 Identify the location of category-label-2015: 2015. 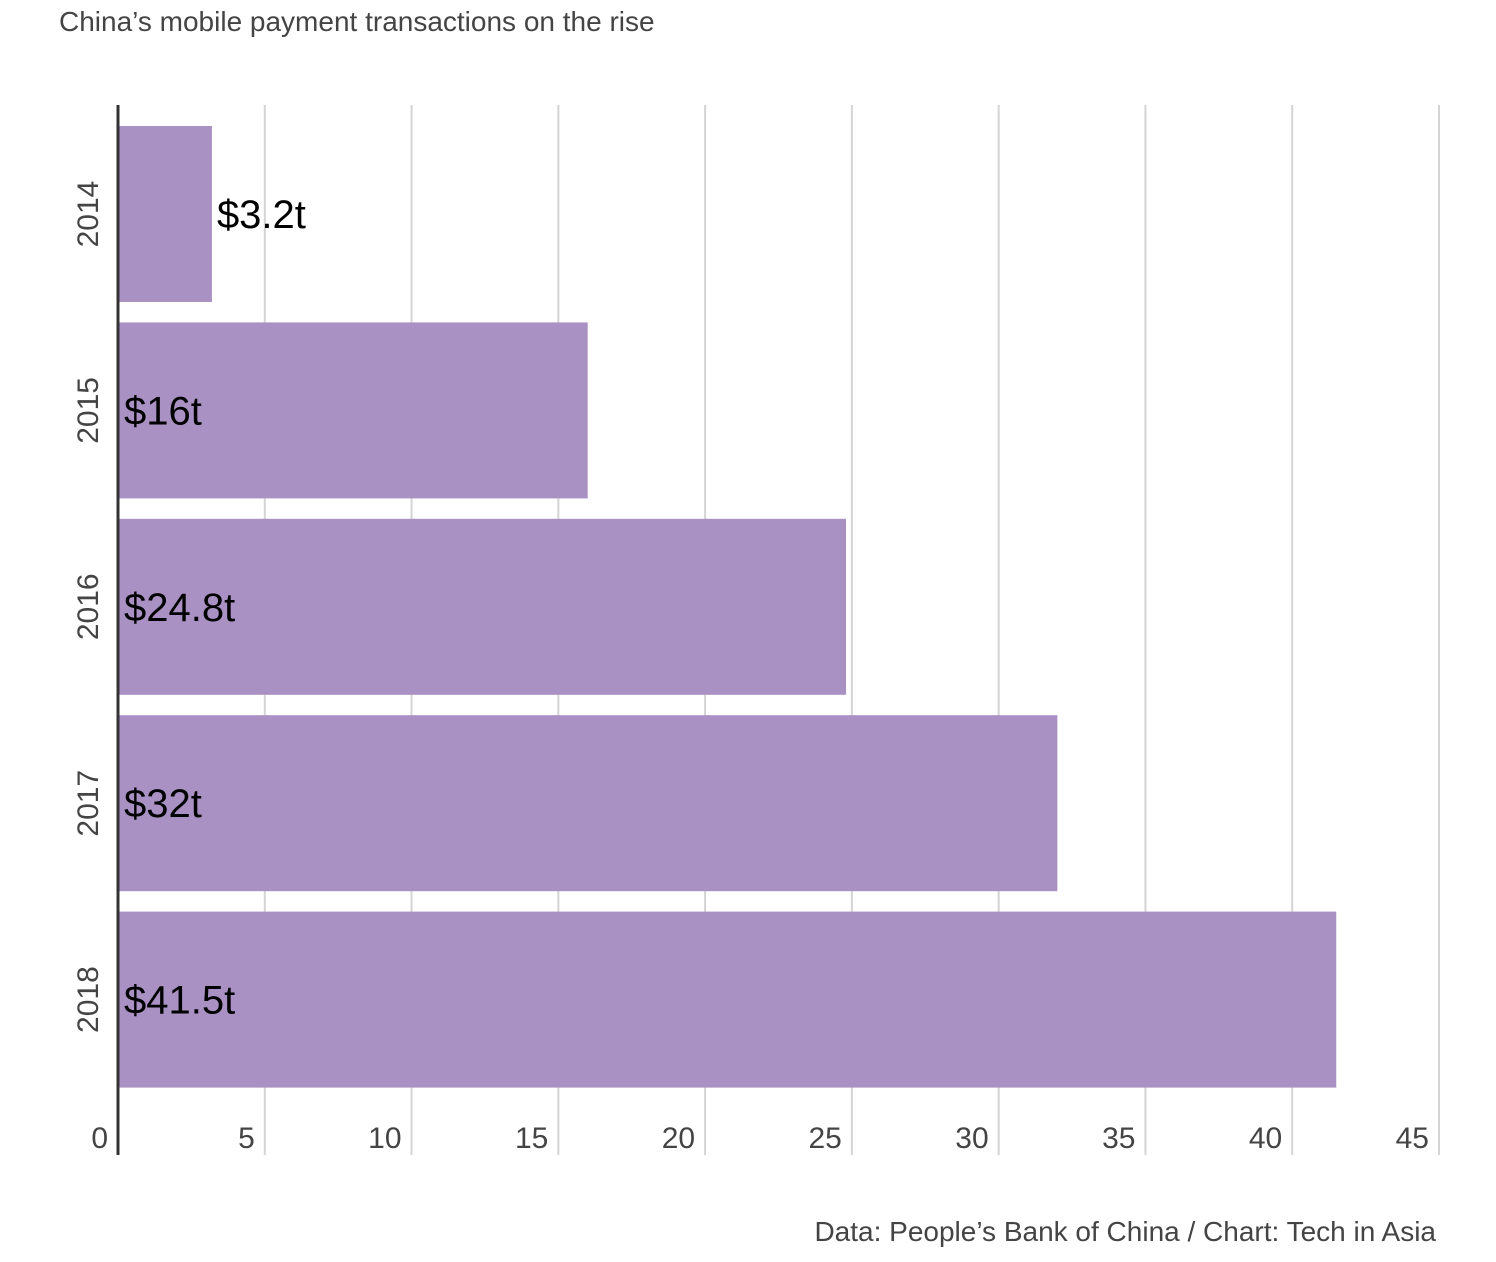
(88, 410).